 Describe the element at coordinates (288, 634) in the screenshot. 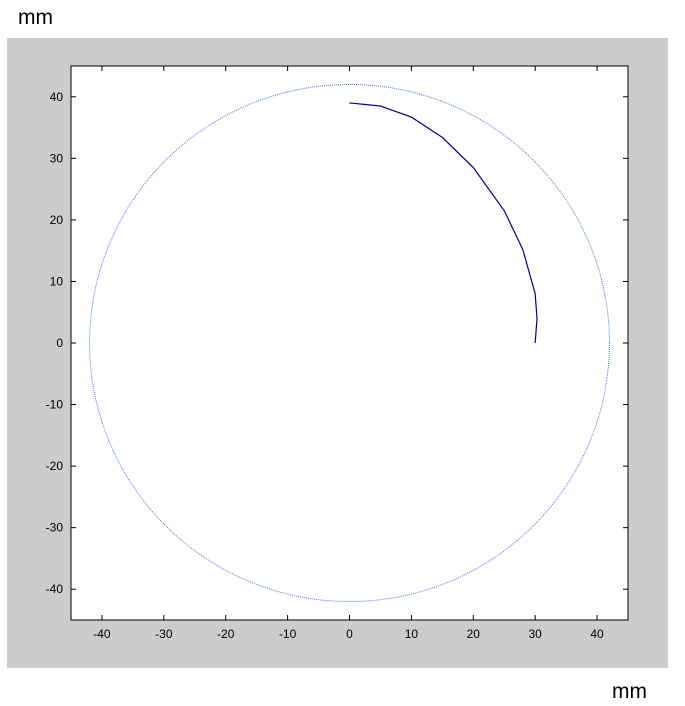

I see `x-tick-label: -10` at that location.